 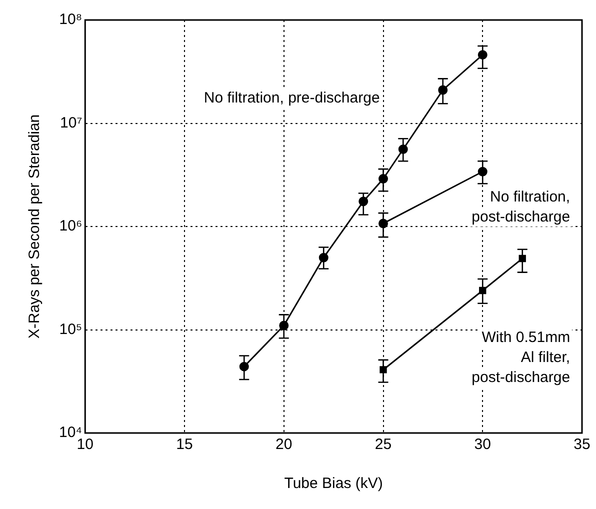 What do you see at coordinates (333, 483) in the screenshot?
I see `x-axis-title: Tube Bias (kV)` at bounding box center [333, 483].